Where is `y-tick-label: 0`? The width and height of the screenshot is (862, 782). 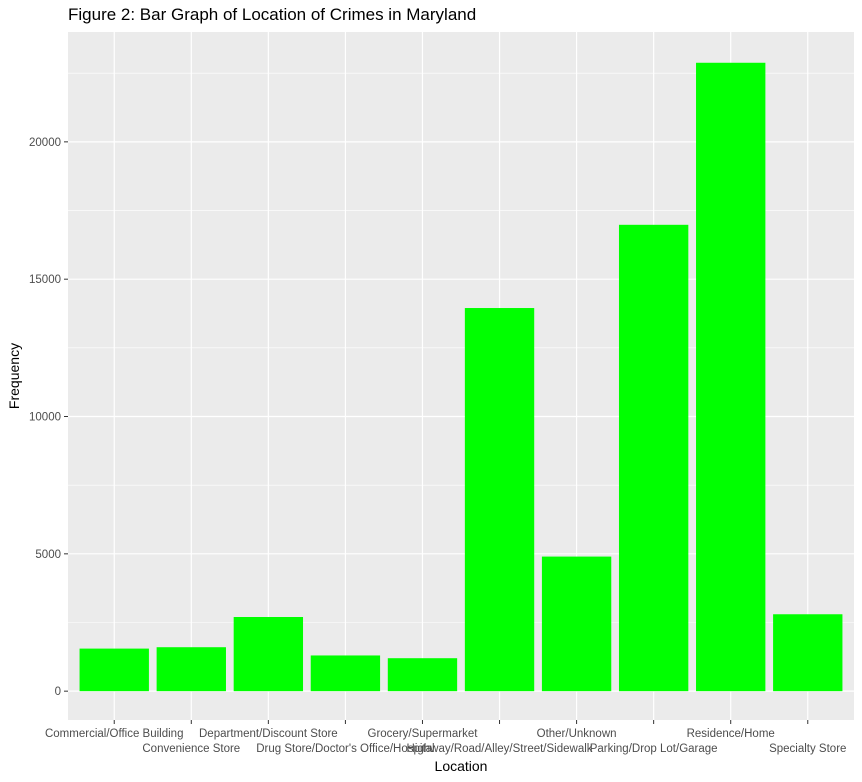
y-tick-label: 0 is located at coordinates (58, 692).